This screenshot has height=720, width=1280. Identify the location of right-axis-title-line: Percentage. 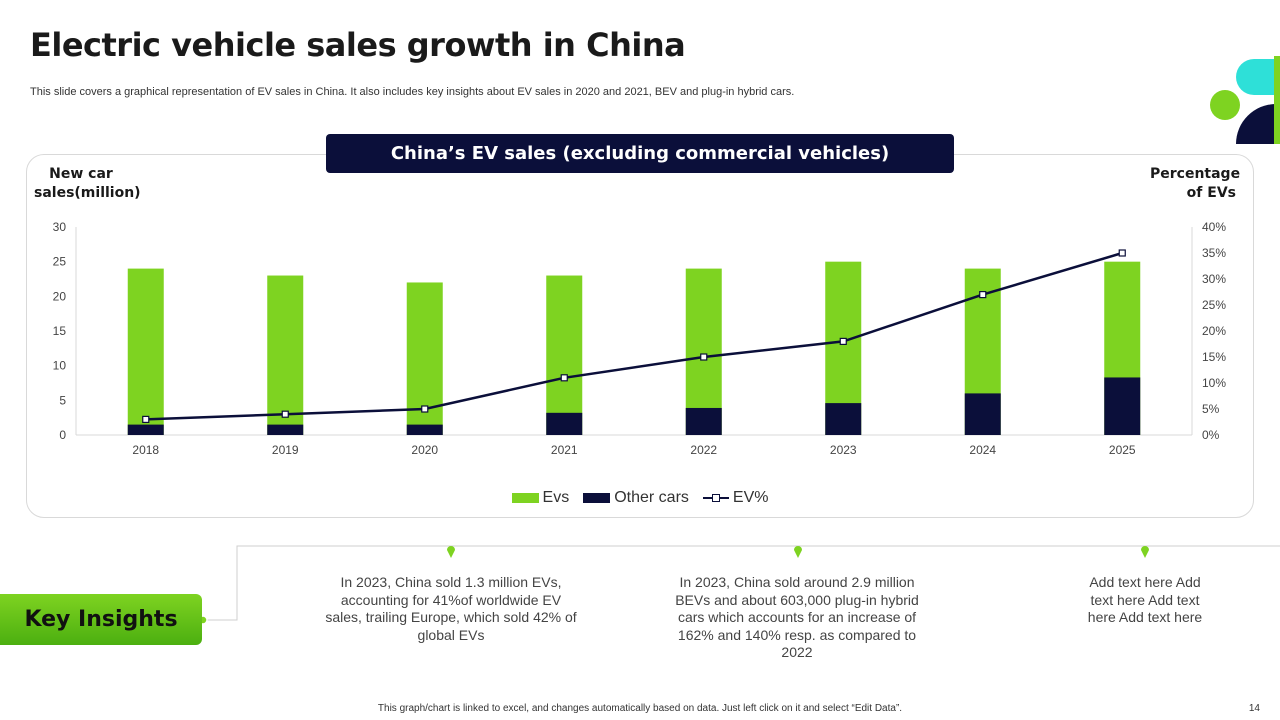
(1195, 174).